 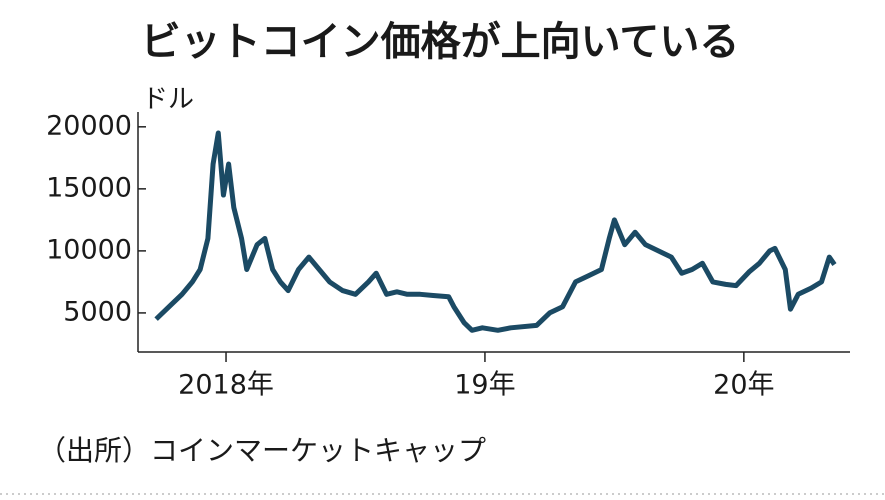 What do you see at coordinates (484, 385) in the screenshot?
I see `x-tick-label: 19年` at bounding box center [484, 385].